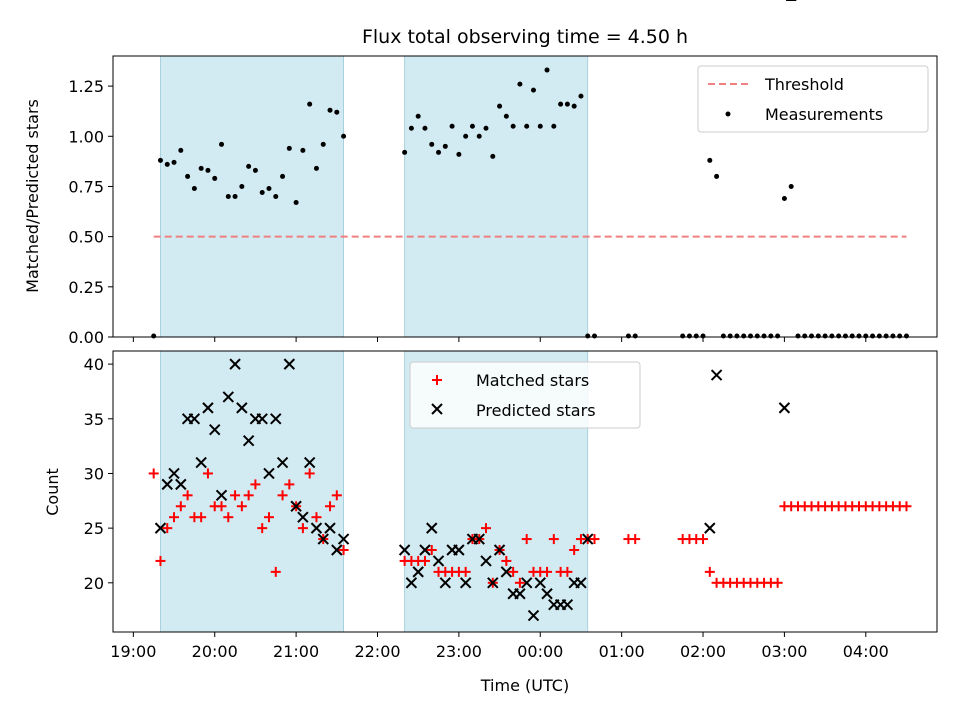  What do you see at coordinates (804, 84) in the screenshot?
I see `legend-threshold-label: Threshold` at bounding box center [804, 84].